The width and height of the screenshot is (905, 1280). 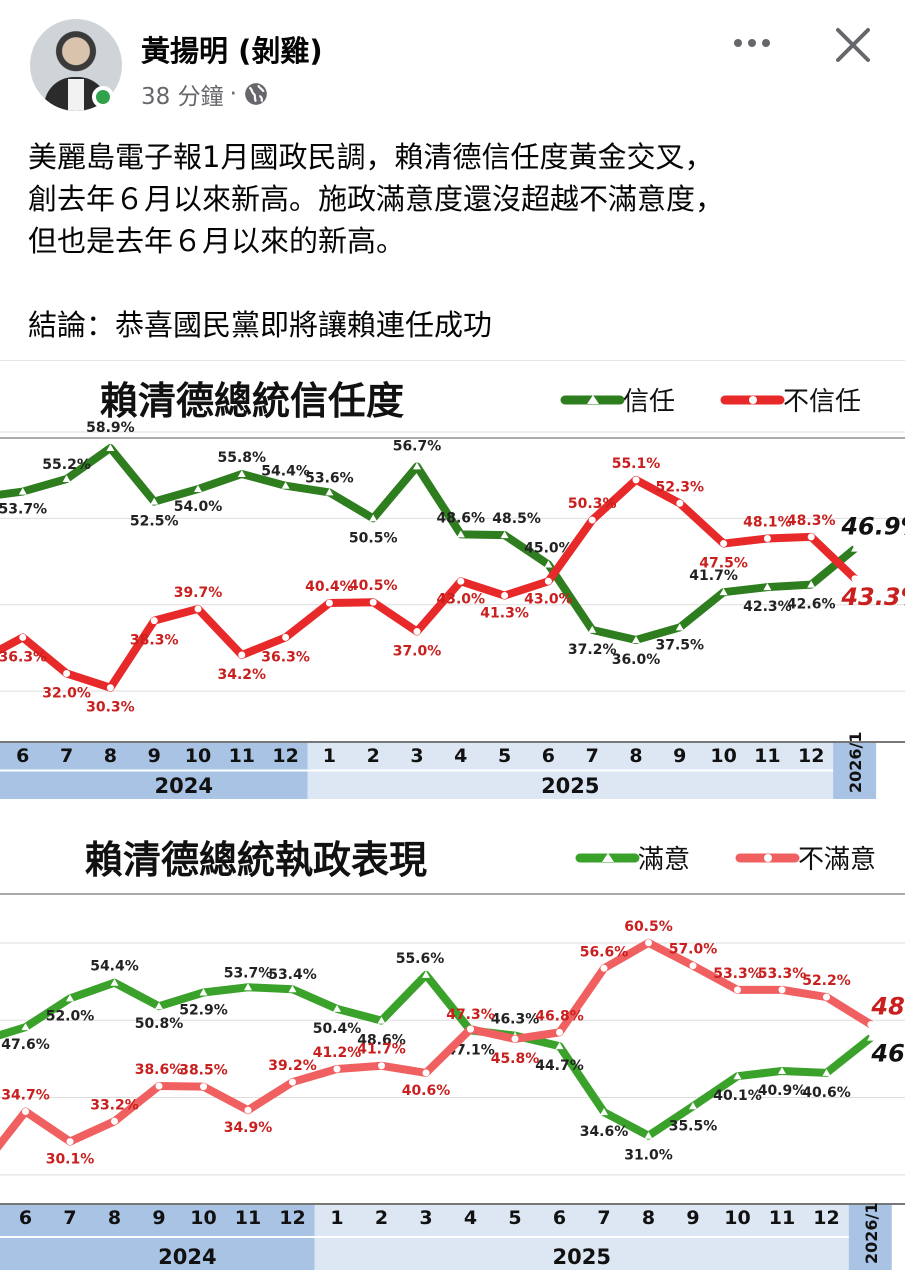 What do you see at coordinates (649, 402) in the screenshot?
I see `legend-label: 信任` at bounding box center [649, 402].